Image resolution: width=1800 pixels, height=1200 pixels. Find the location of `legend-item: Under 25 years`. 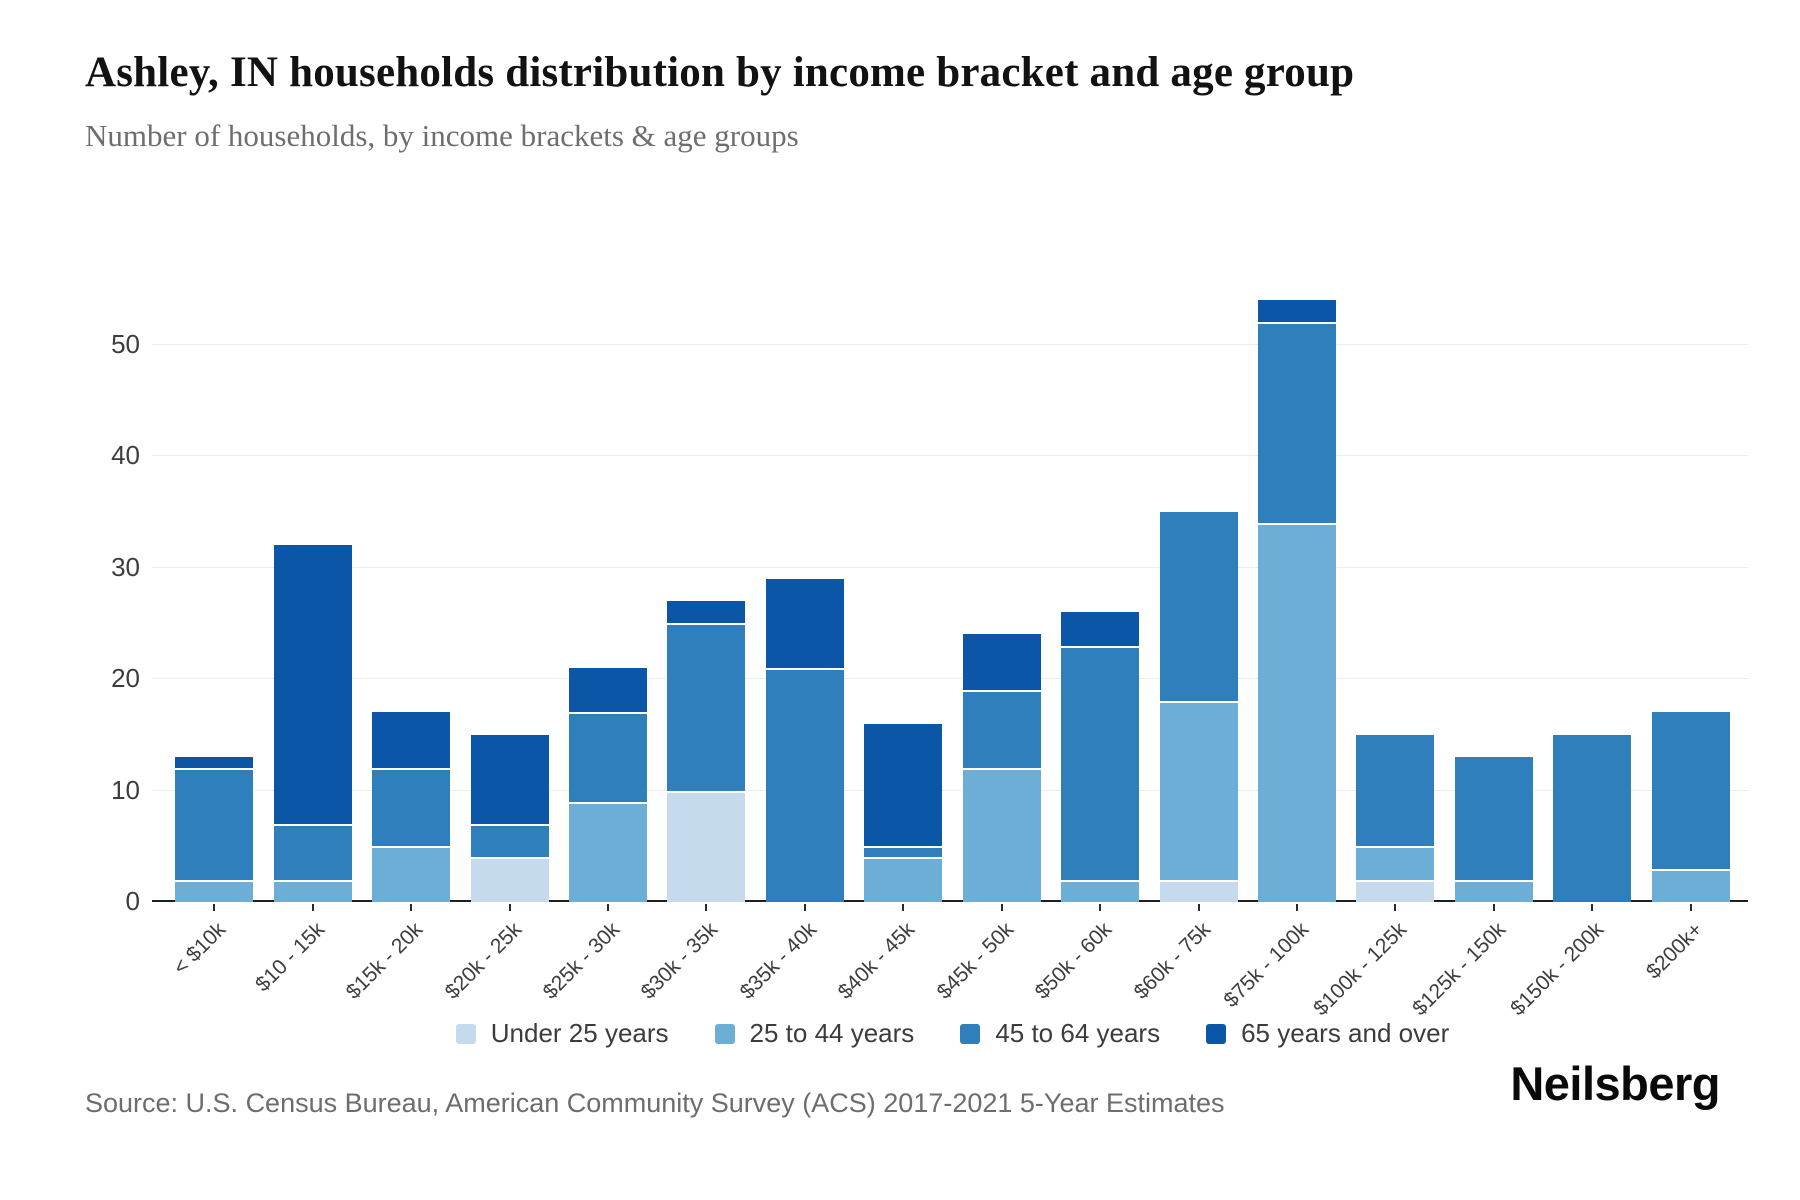

legend-item: Under 25 years is located at coordinates (562, 1033).